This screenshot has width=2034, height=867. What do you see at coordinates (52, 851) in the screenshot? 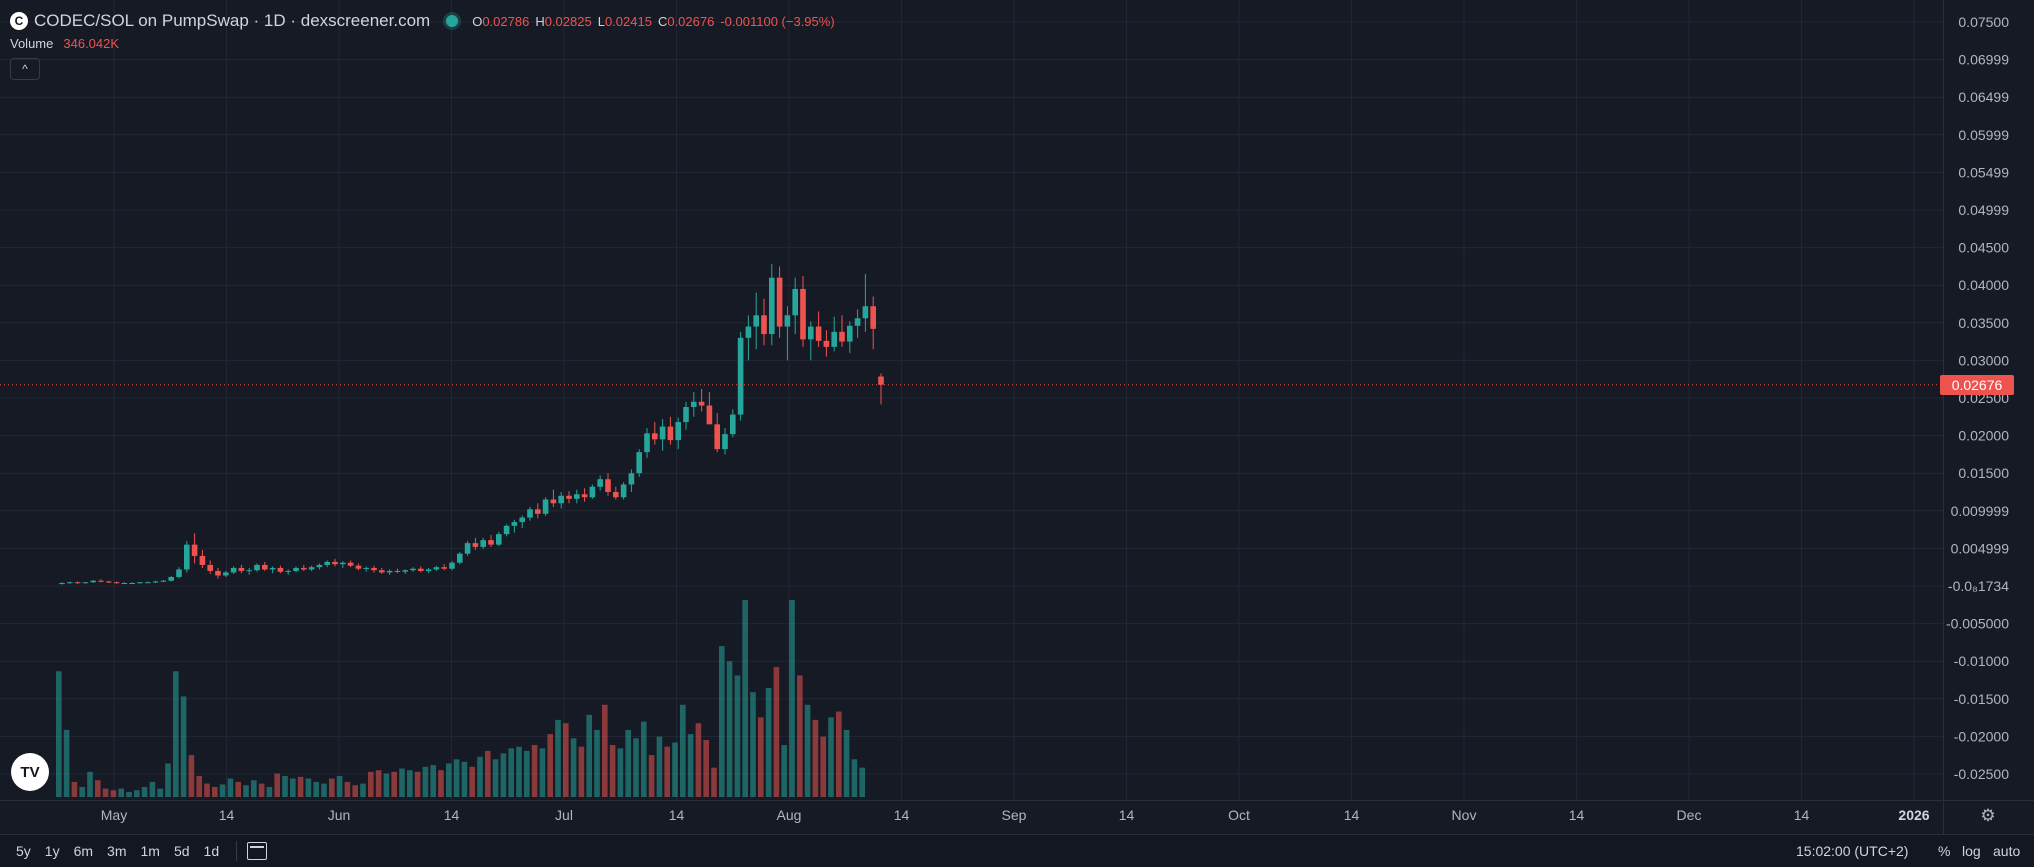
I see `range-1y-button: 1y` at bounding box center [52, 851].